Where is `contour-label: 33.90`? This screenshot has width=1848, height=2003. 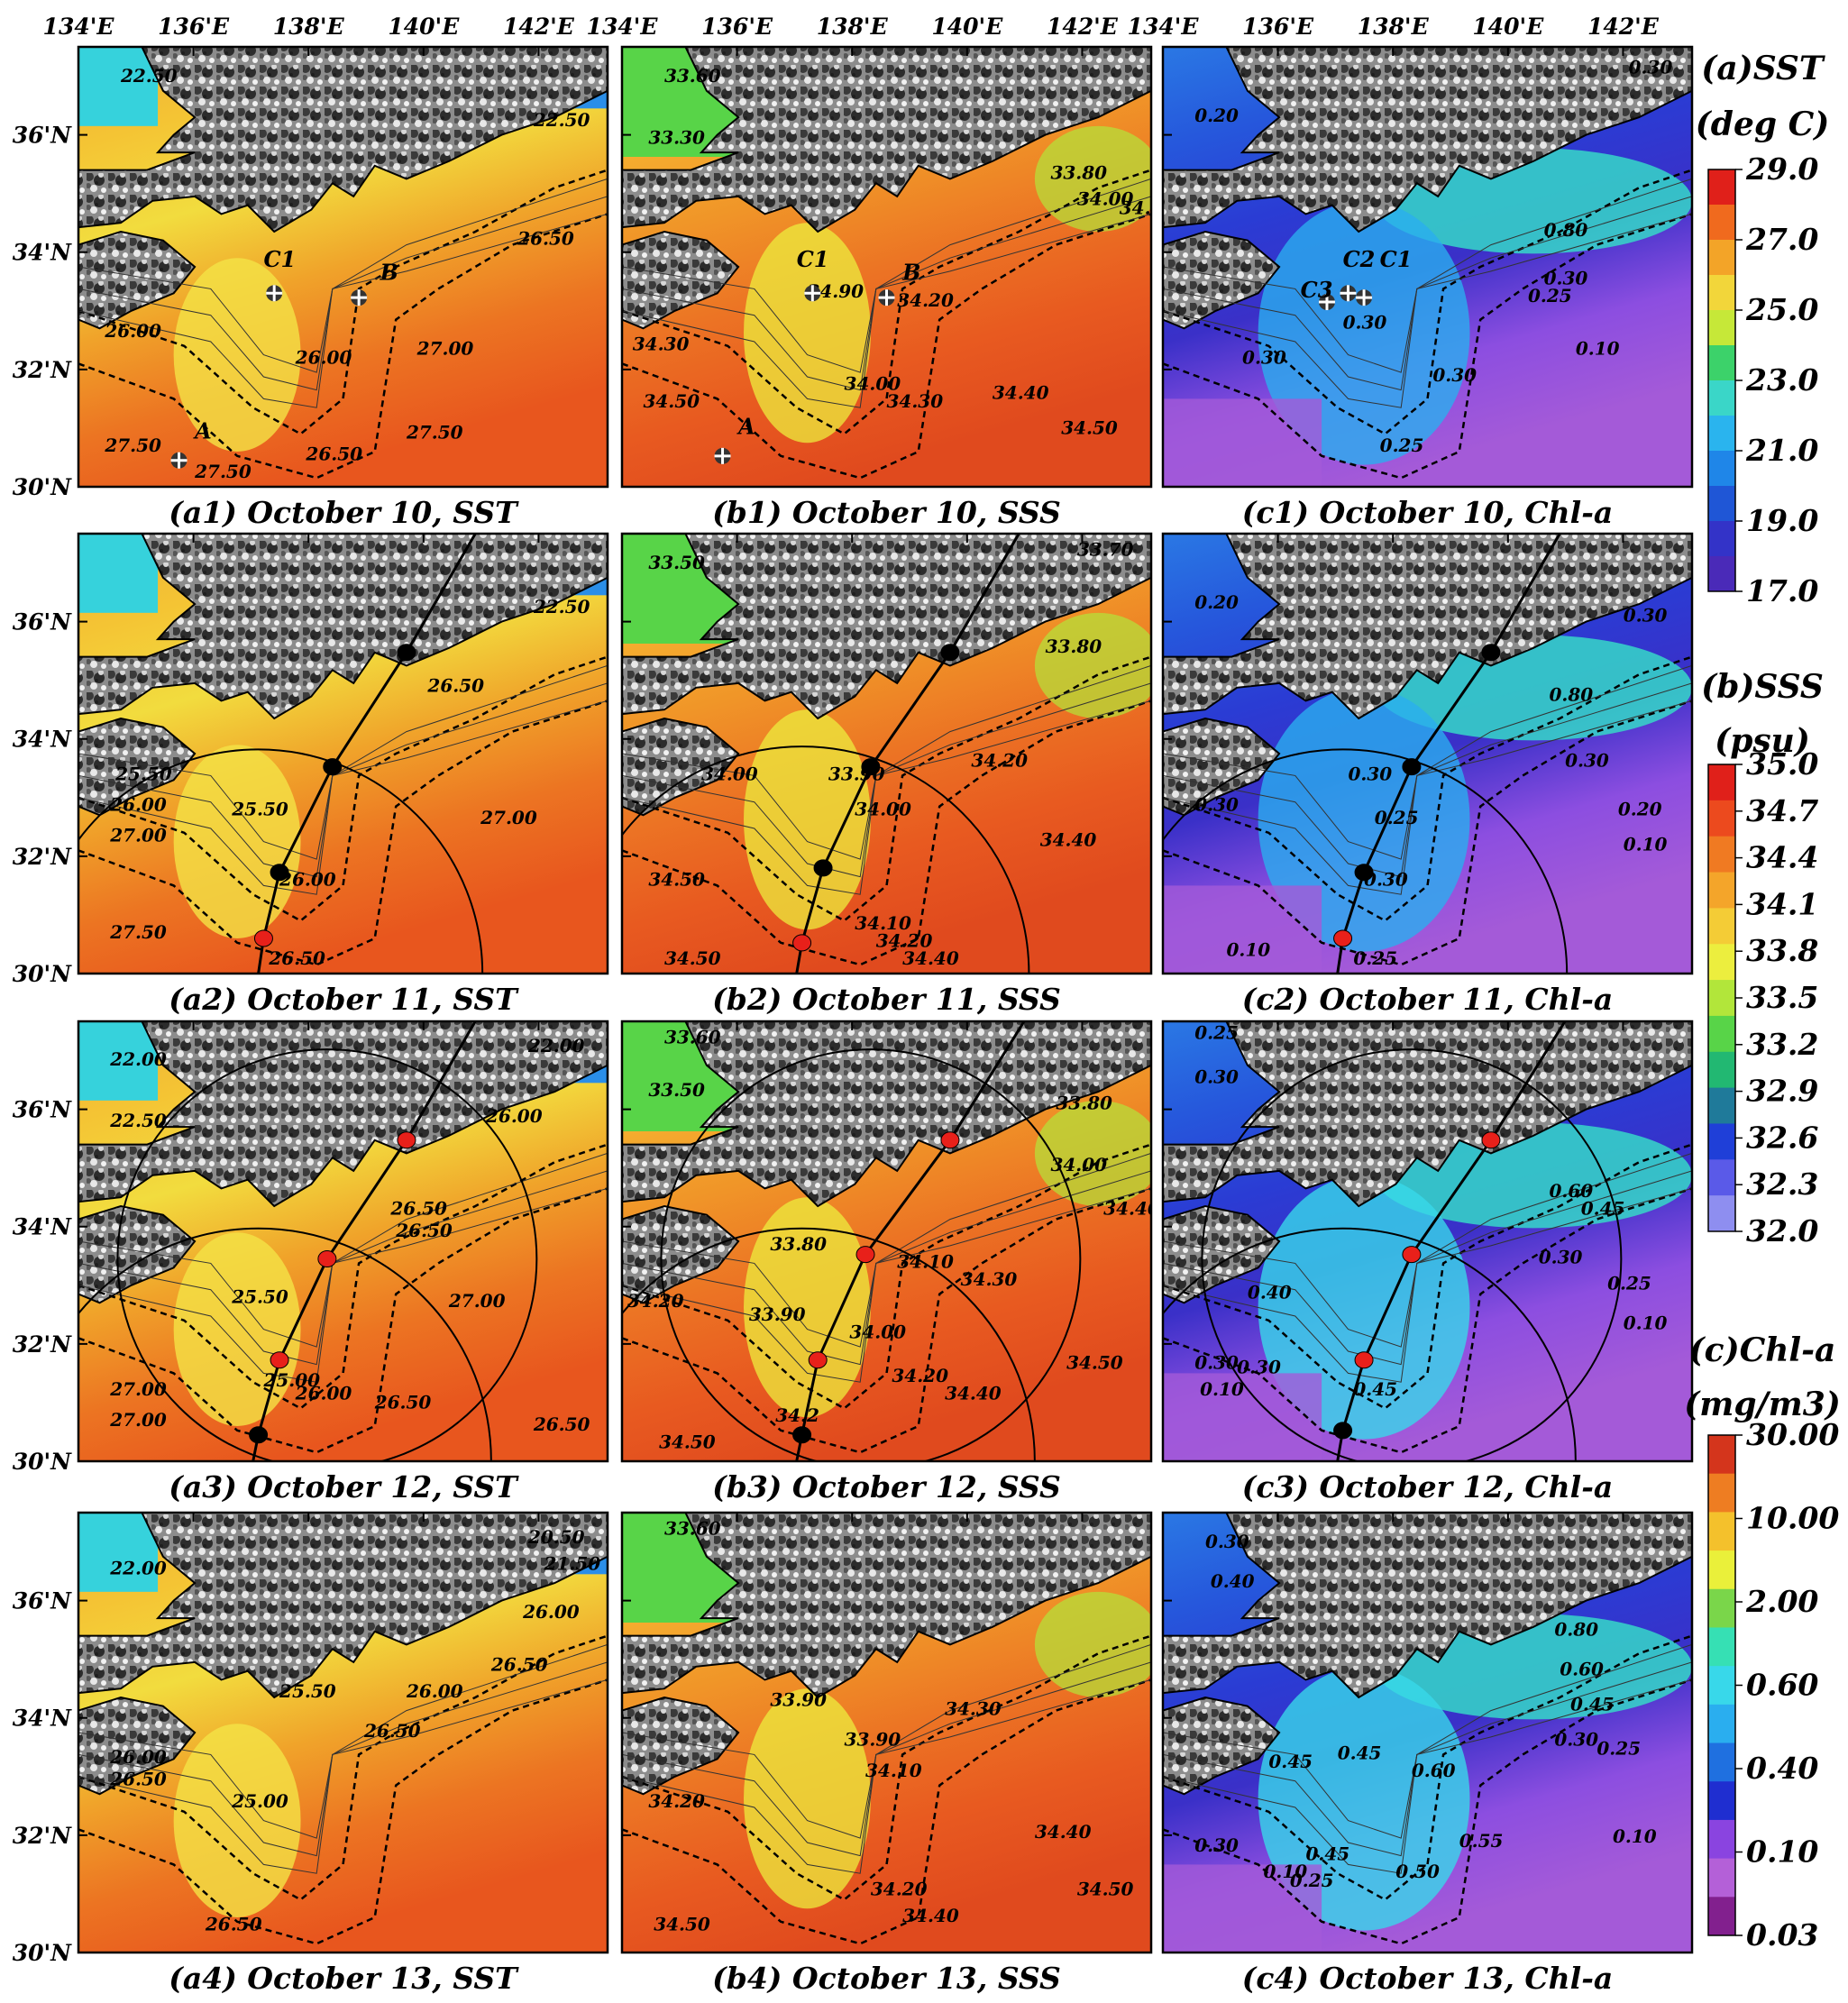 contour-label: 33.90 is located at coordinates (798, 1700).